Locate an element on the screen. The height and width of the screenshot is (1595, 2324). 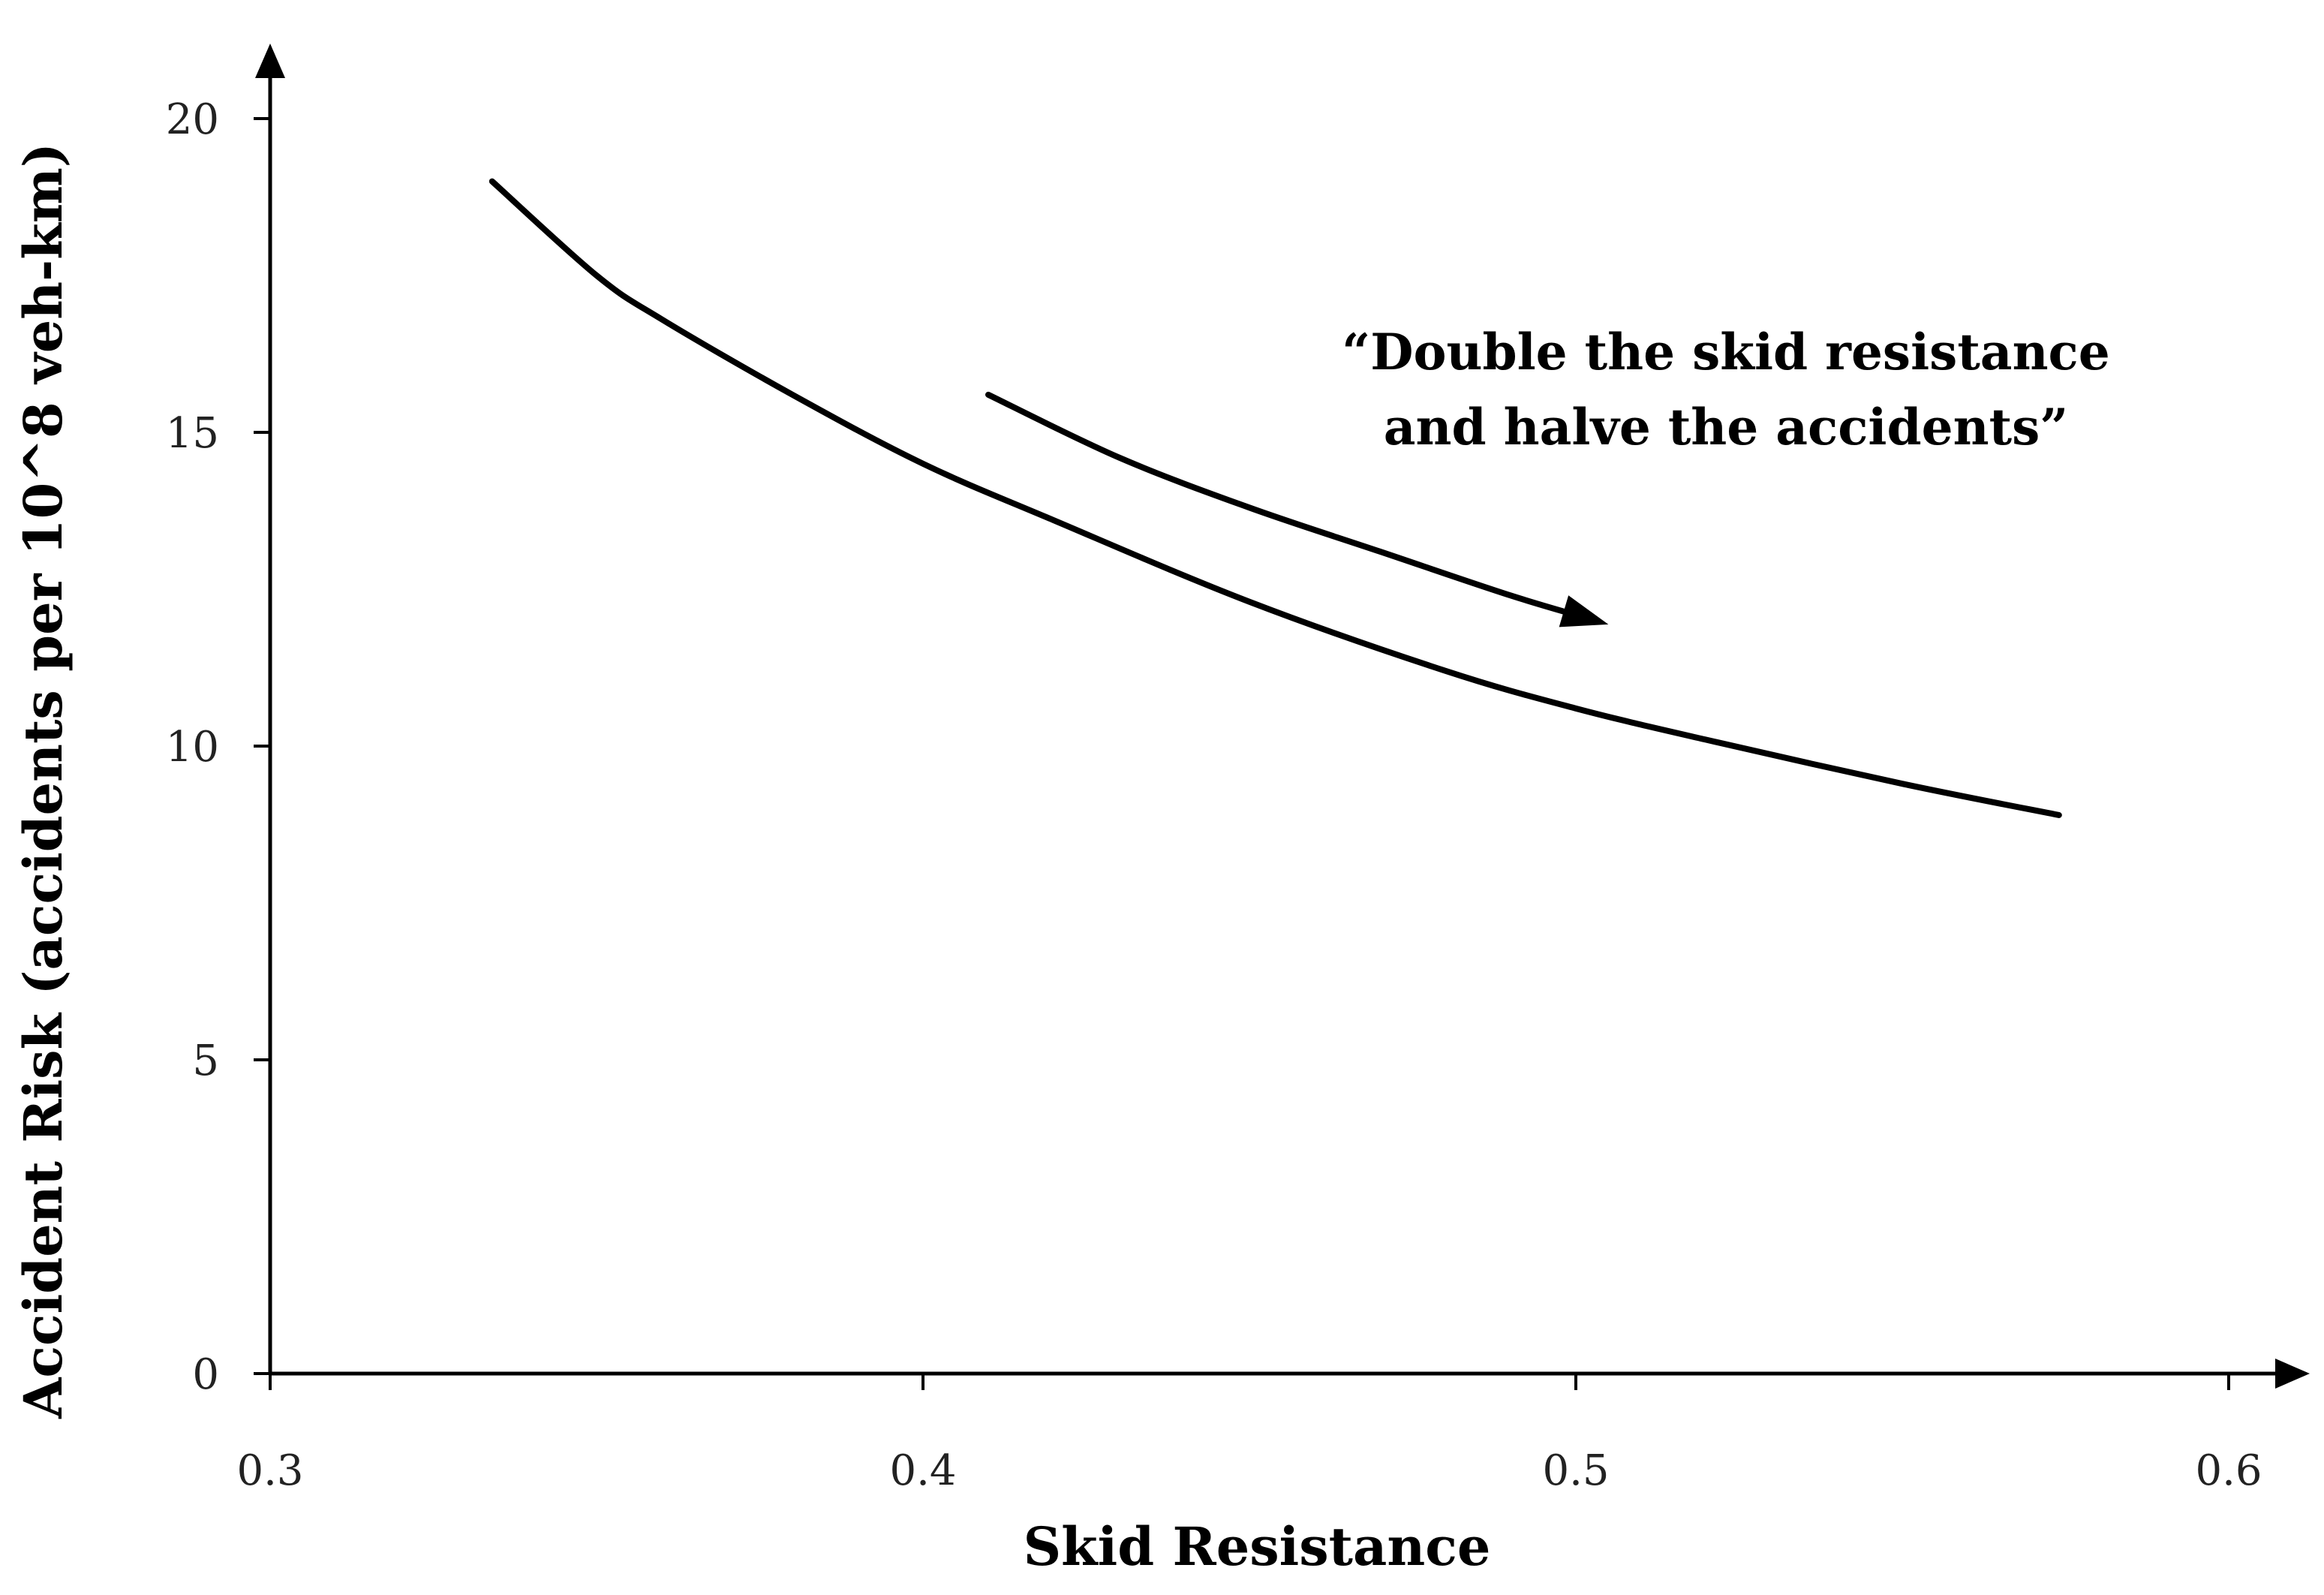
x-tick-label: 0.6 is located at coordinates (2228, 1470).